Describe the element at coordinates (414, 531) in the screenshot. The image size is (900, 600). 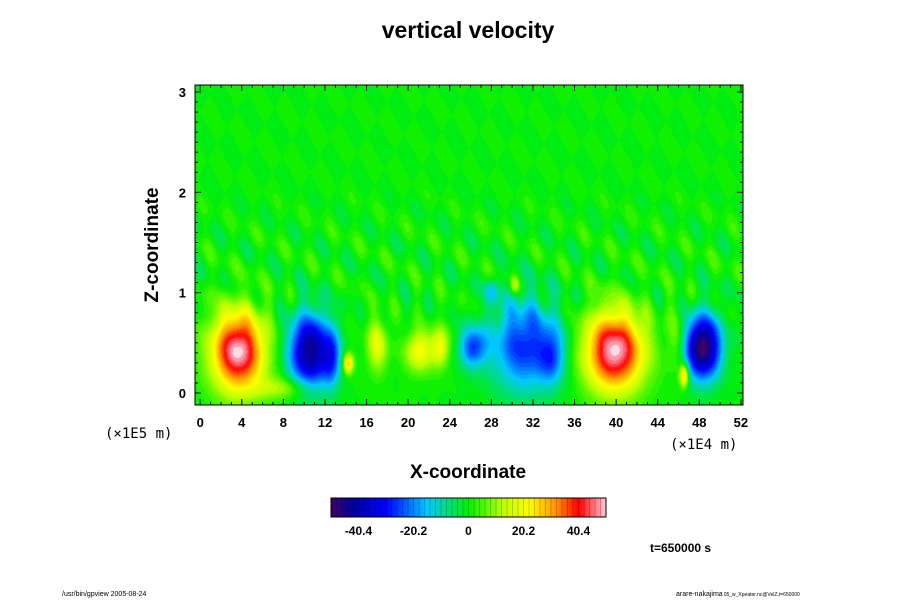
I see `colorbar-tick-label: -20.2` at that location.